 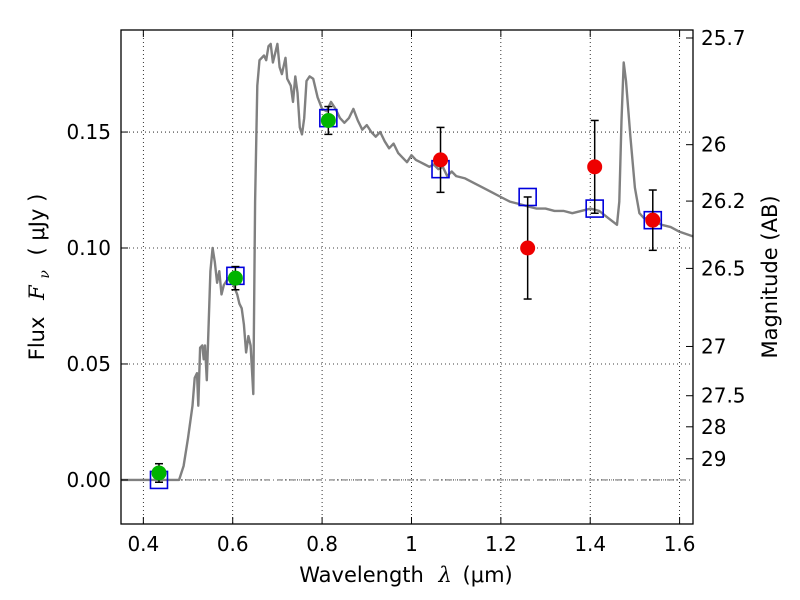 What do you see at coordinates (233, 544) in the screenshot?
I see `x-tick-label: 0.6` at bounding box center [233, 544].